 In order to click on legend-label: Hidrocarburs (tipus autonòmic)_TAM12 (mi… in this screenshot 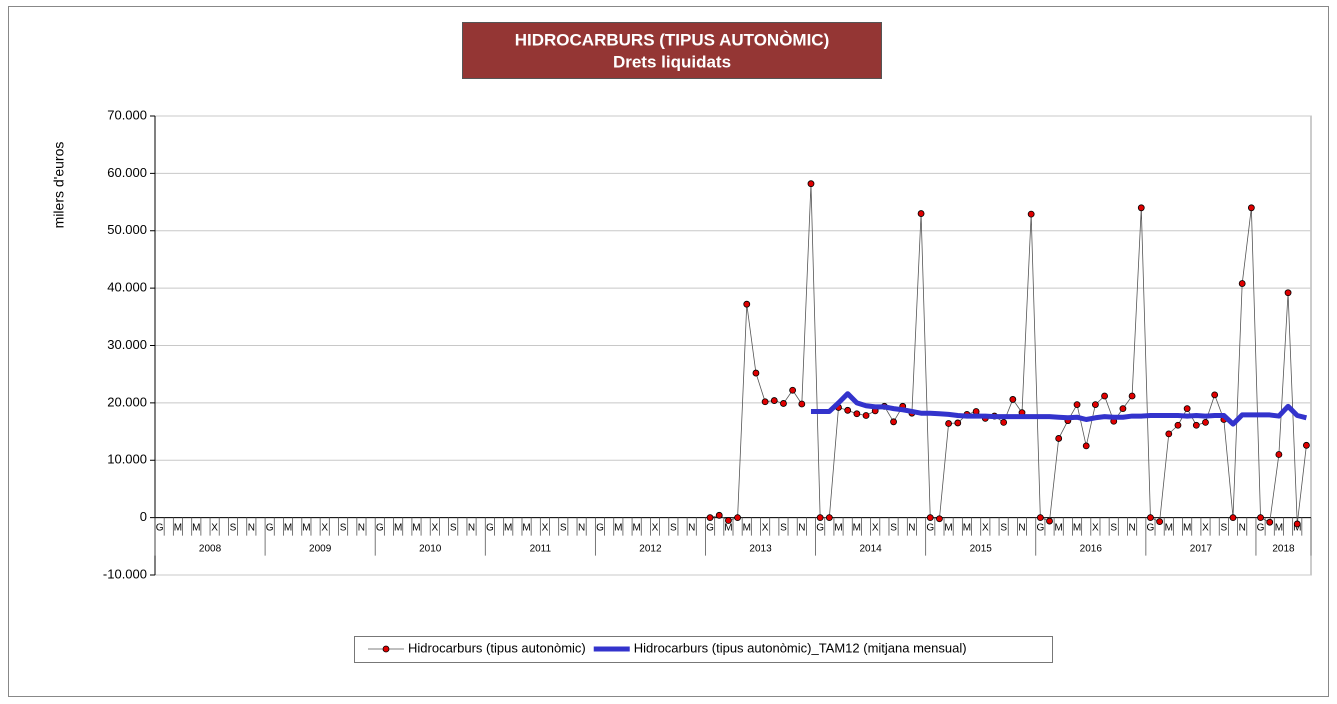, I will do `click(800, 647)`.